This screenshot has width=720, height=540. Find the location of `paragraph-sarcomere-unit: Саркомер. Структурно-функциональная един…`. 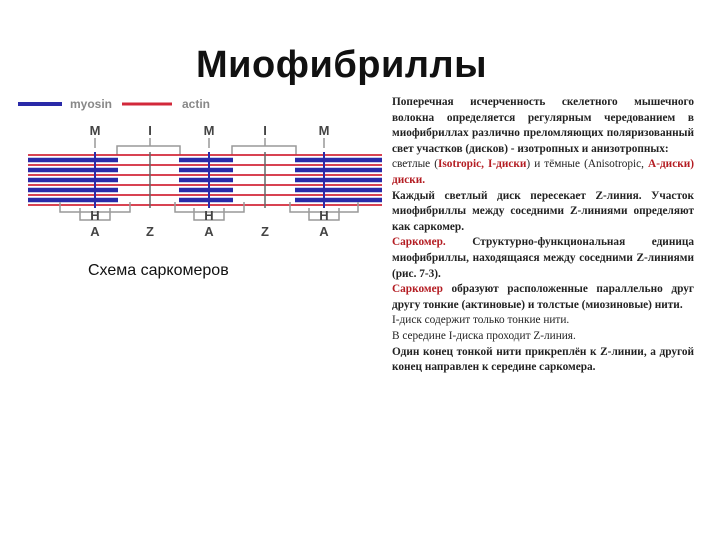

paragraph-sarcomere-unit: Саркомер. Структурно-функциональная един… is located at coordinates (543, 258).